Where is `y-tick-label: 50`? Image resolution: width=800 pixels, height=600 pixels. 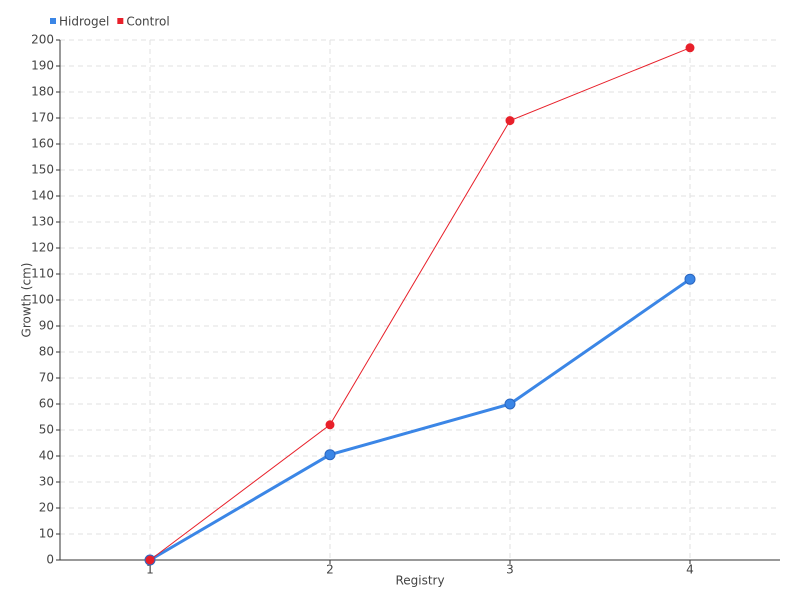
y-tick-label: 50 is located at coordinates (46, 430).